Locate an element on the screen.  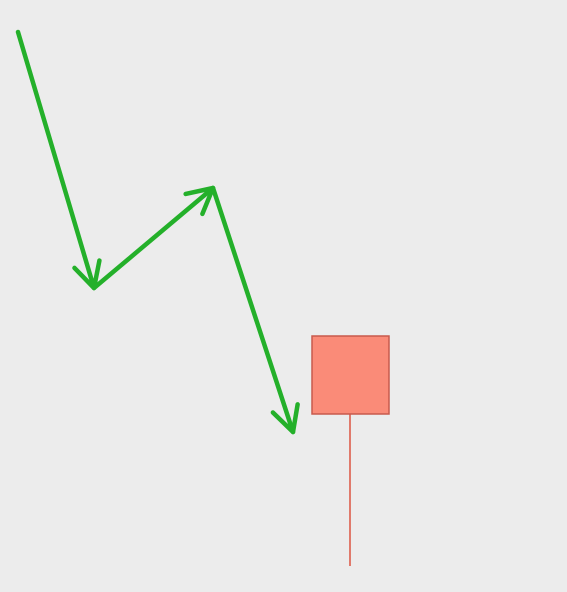
arrow-down-1-icon is located at coordinates (58, 160).